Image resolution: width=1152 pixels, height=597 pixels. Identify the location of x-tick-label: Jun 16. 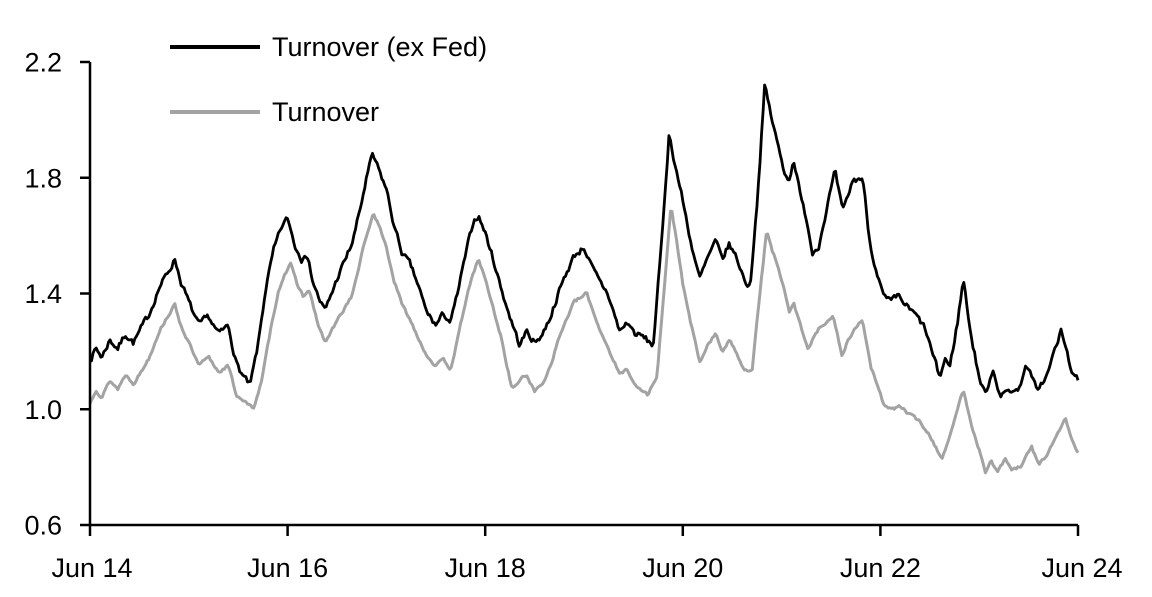
(287, 568).